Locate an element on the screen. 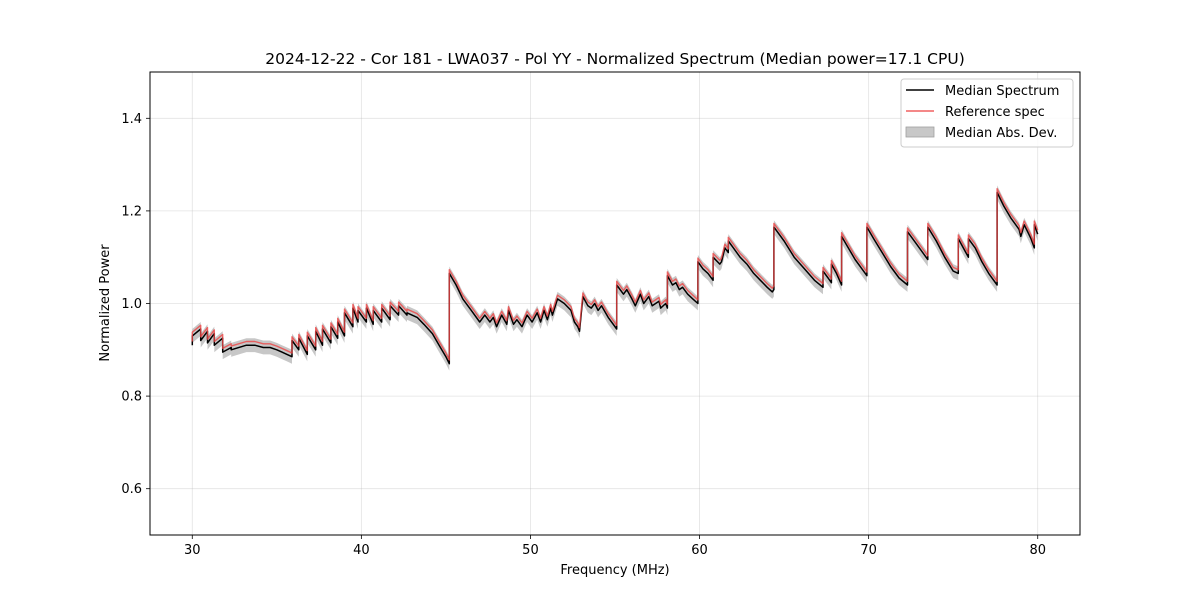 Image resolution: width=1200 pixels, height=600 pixels. x-axis-ticks: 30 40 50 60 70 80 is located at coordinates (615, 546).